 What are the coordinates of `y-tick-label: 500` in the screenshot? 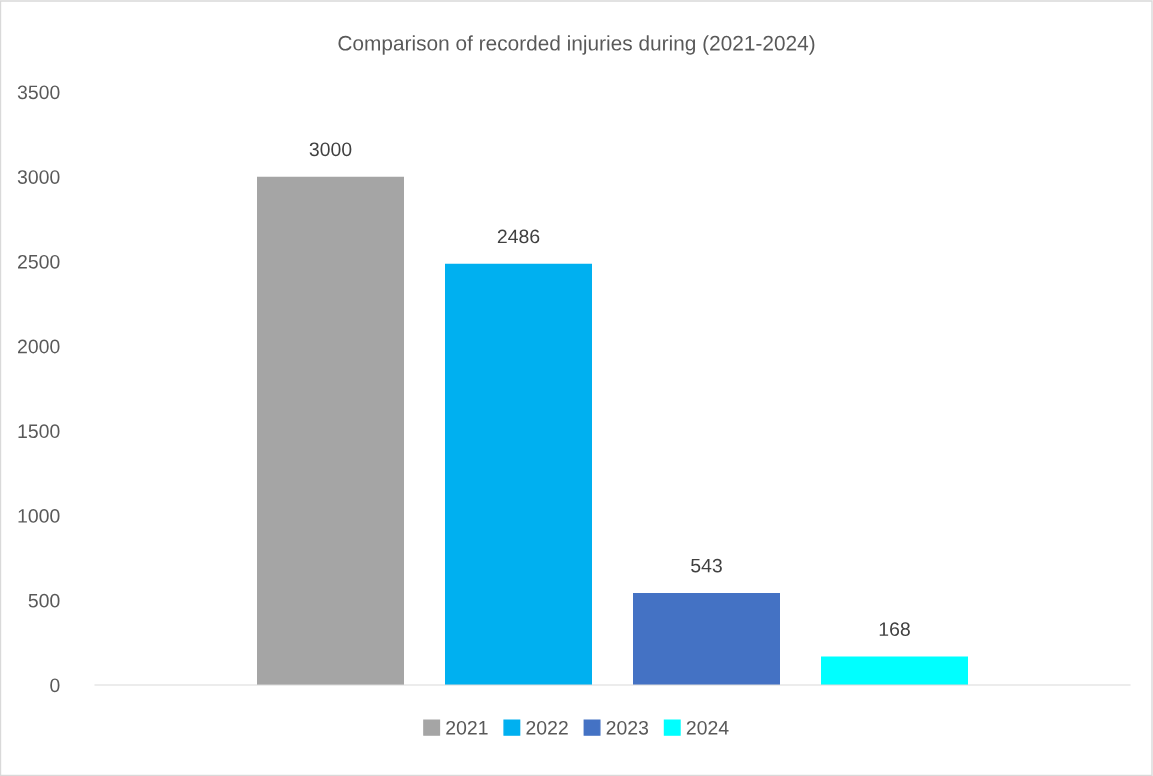 It's located at (44, 600).